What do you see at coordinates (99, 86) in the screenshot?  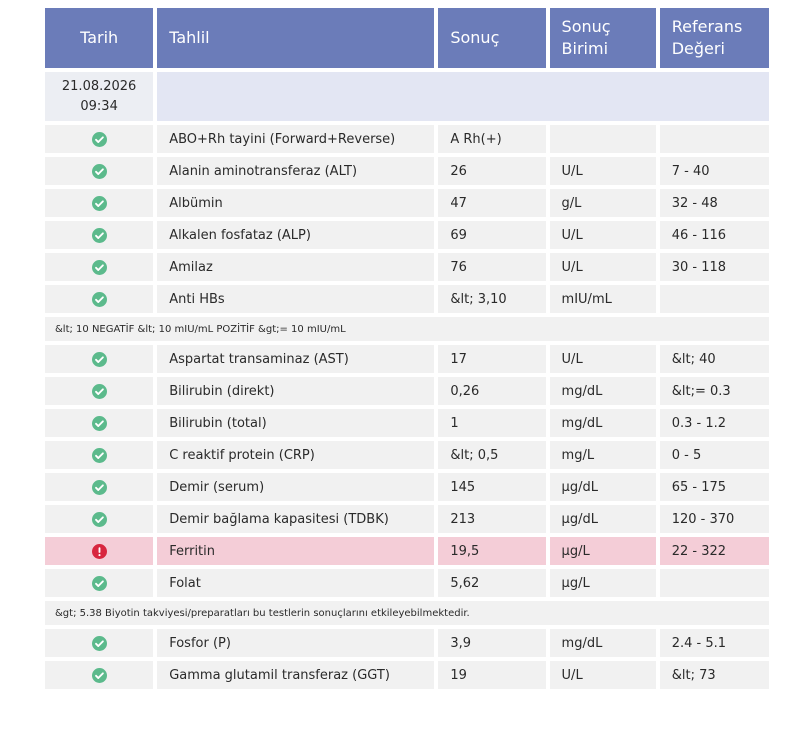 I see `date: 21.08.2026` at bounding box center [99, 86].